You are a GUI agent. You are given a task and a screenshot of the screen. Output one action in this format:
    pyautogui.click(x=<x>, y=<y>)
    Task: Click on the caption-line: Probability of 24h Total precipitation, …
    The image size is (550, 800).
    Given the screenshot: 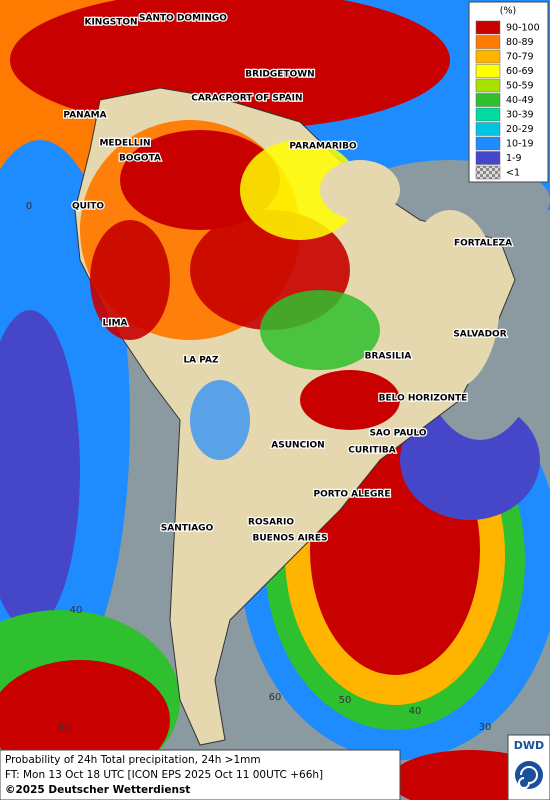 What is the action you would take?
    pyautogui.click(x=133, y=760)
    